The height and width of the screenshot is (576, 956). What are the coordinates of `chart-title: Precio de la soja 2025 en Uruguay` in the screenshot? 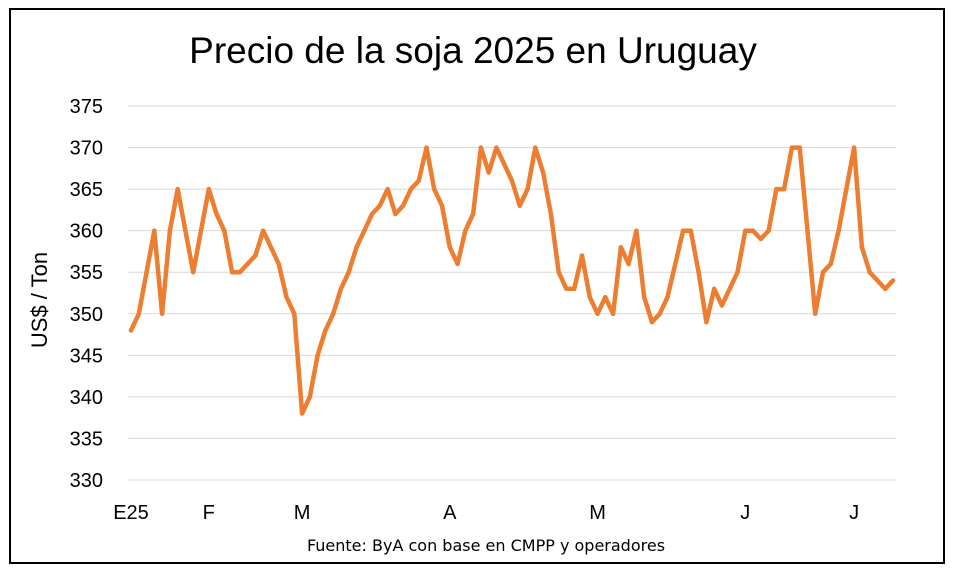 It's located at (473, 50).